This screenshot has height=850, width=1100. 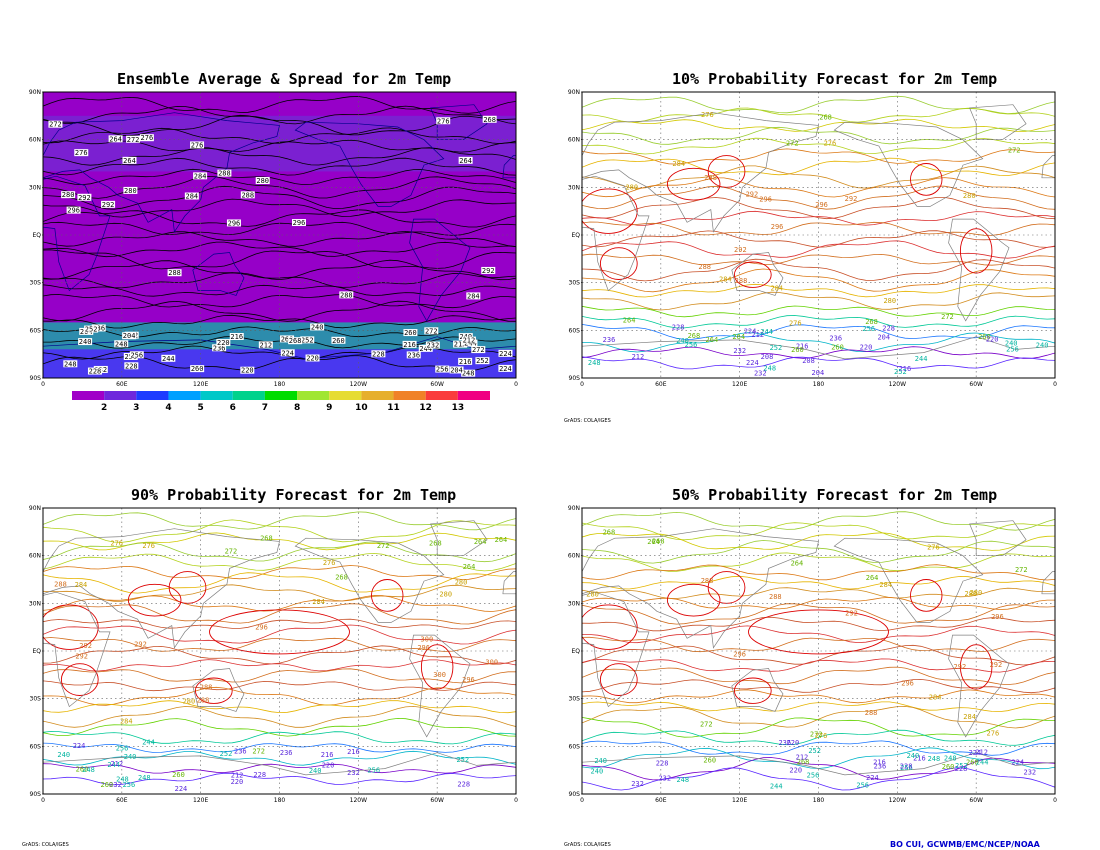 I want to click on contour-label: 272, so click(x=947, y=317).